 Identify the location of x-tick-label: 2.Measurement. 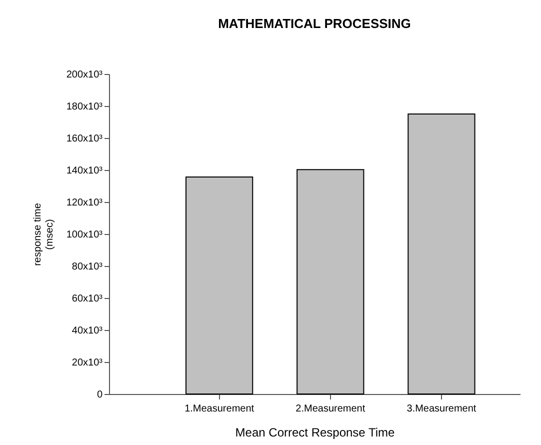
(331, 409).